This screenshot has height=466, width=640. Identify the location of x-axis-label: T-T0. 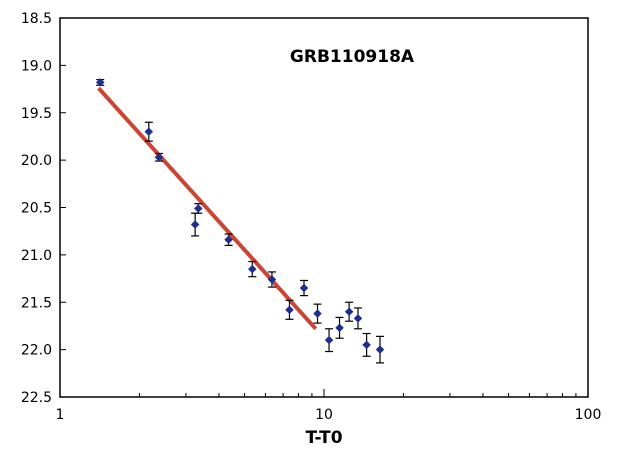
(323, 438).